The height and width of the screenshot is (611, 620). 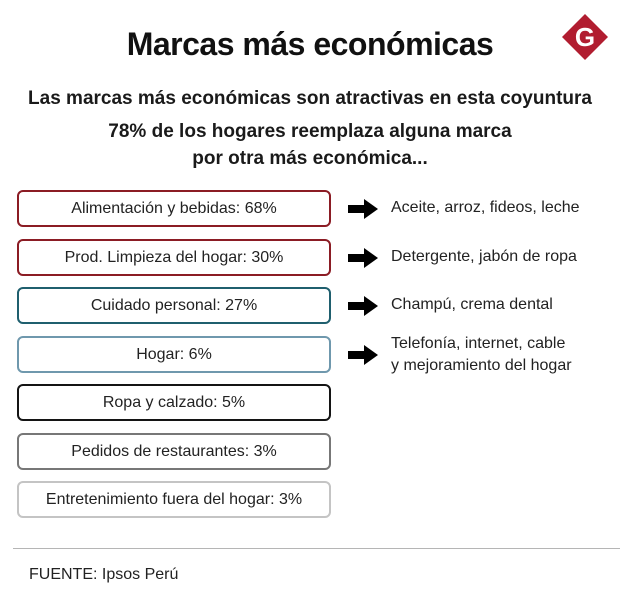 What do you see at coordinates (174, 402) in the screenshot?
I see `category-box: Ropa y calzado: 5%` at bounding box center [174, 402].